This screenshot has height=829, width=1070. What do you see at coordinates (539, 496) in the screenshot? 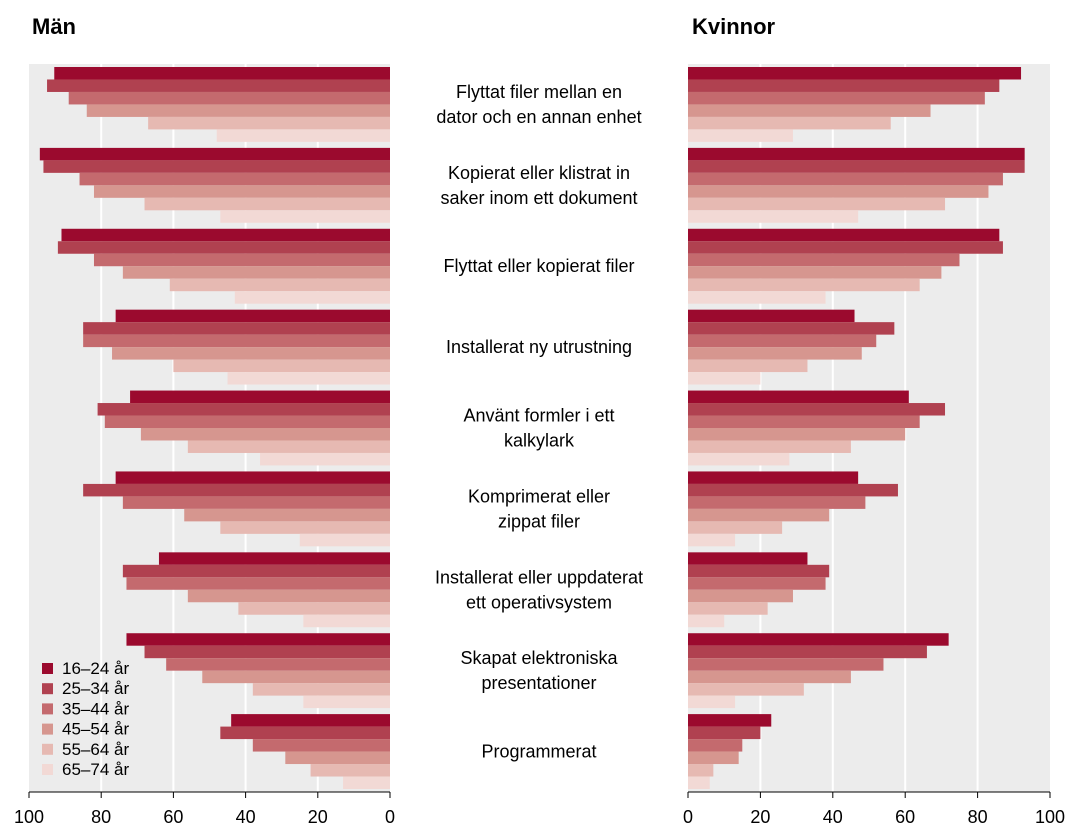
I see `category-label: Komprimerat eller` at bounding box center [539, 496].